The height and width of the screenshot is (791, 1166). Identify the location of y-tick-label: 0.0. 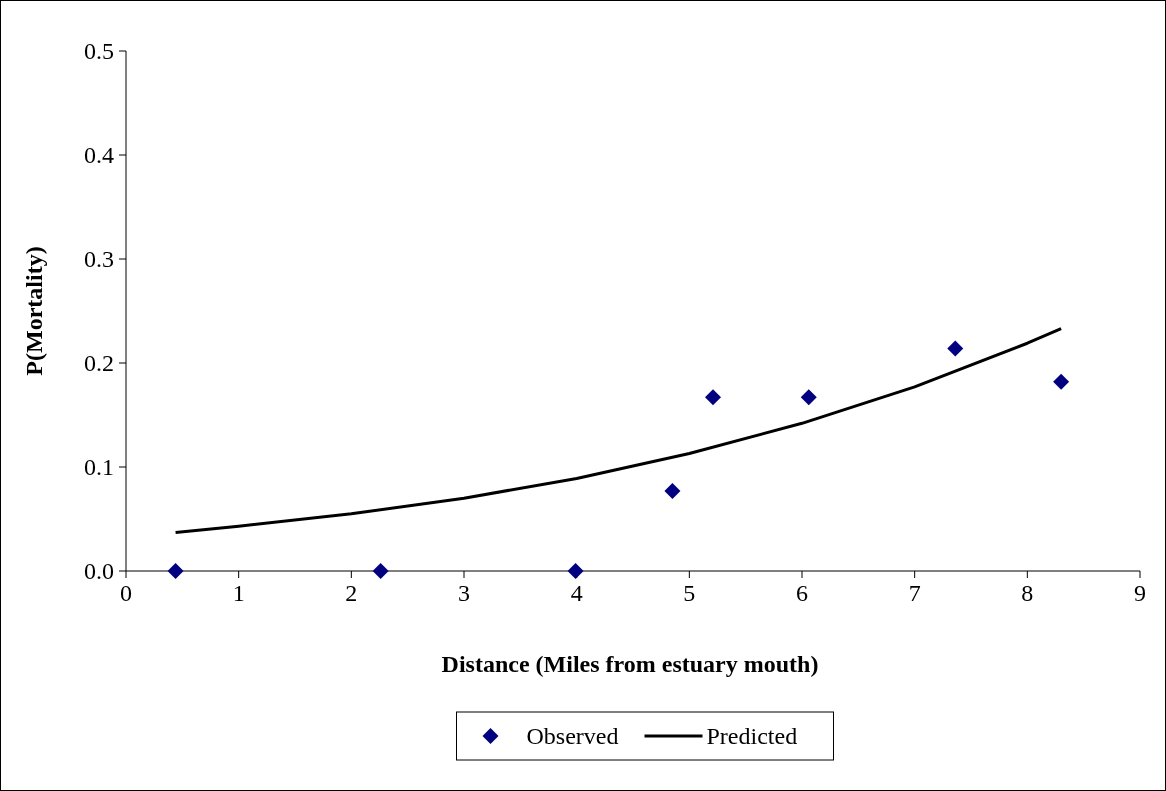
(99, 571).